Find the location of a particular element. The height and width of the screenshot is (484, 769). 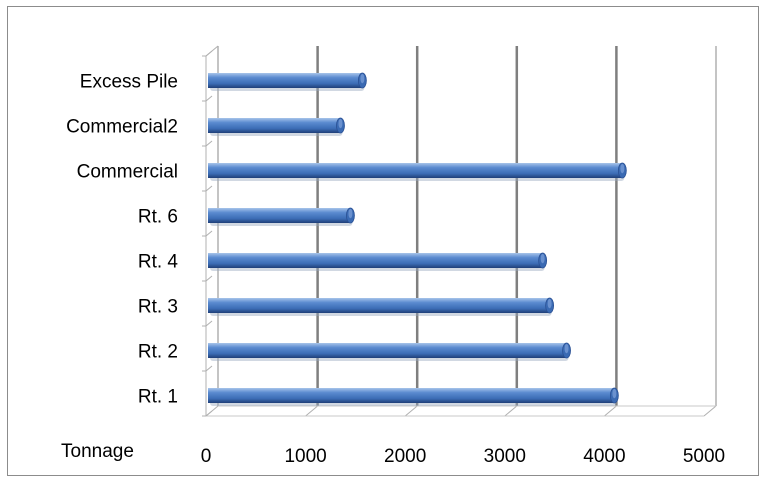

category-label: Commercial2 is located at coordinates (122, 127).